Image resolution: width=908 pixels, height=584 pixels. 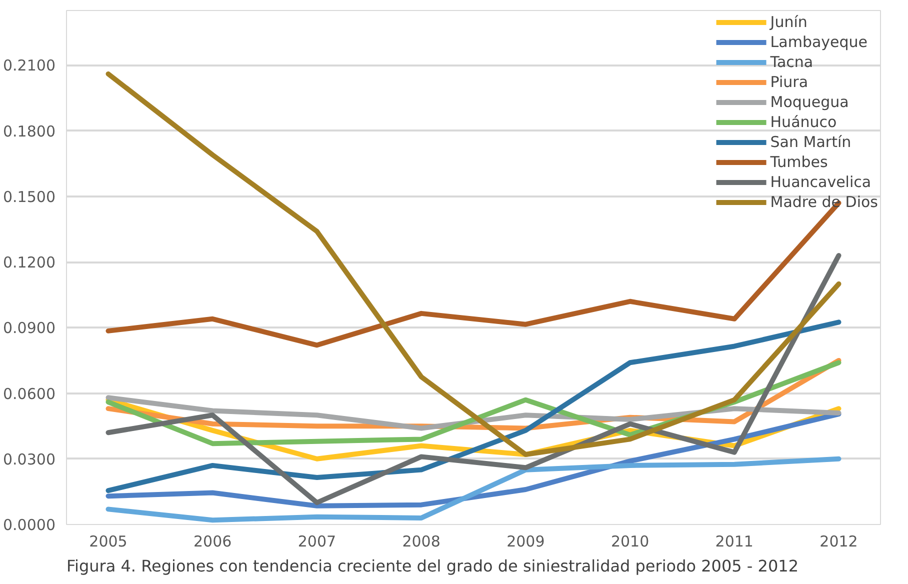 What do you see at coordinates (792, 62) in the screenshot?
I see `legend-label: Tacna` at bounding box center [792, 62].